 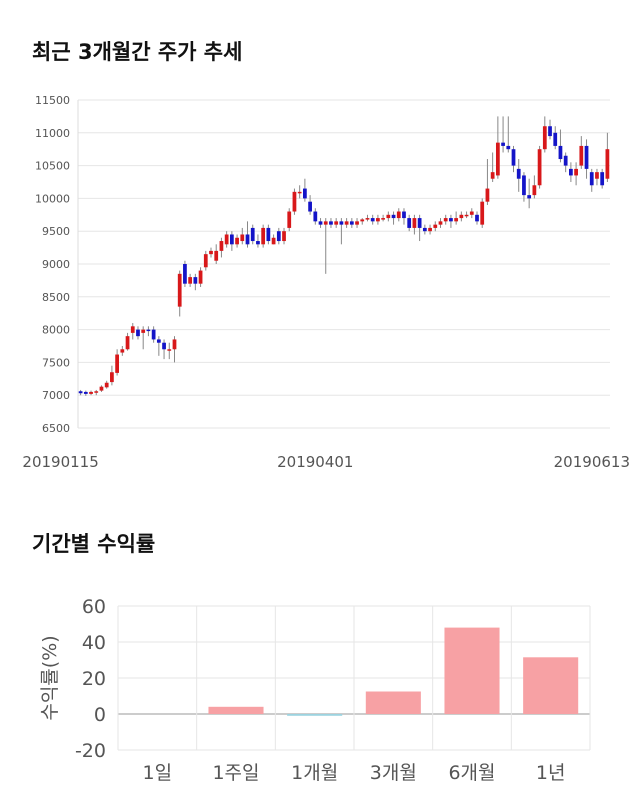 What do you see at coordinates (236, 710) in the screenshot?
I see `bar-1주일` at bounding box center [236, 710].